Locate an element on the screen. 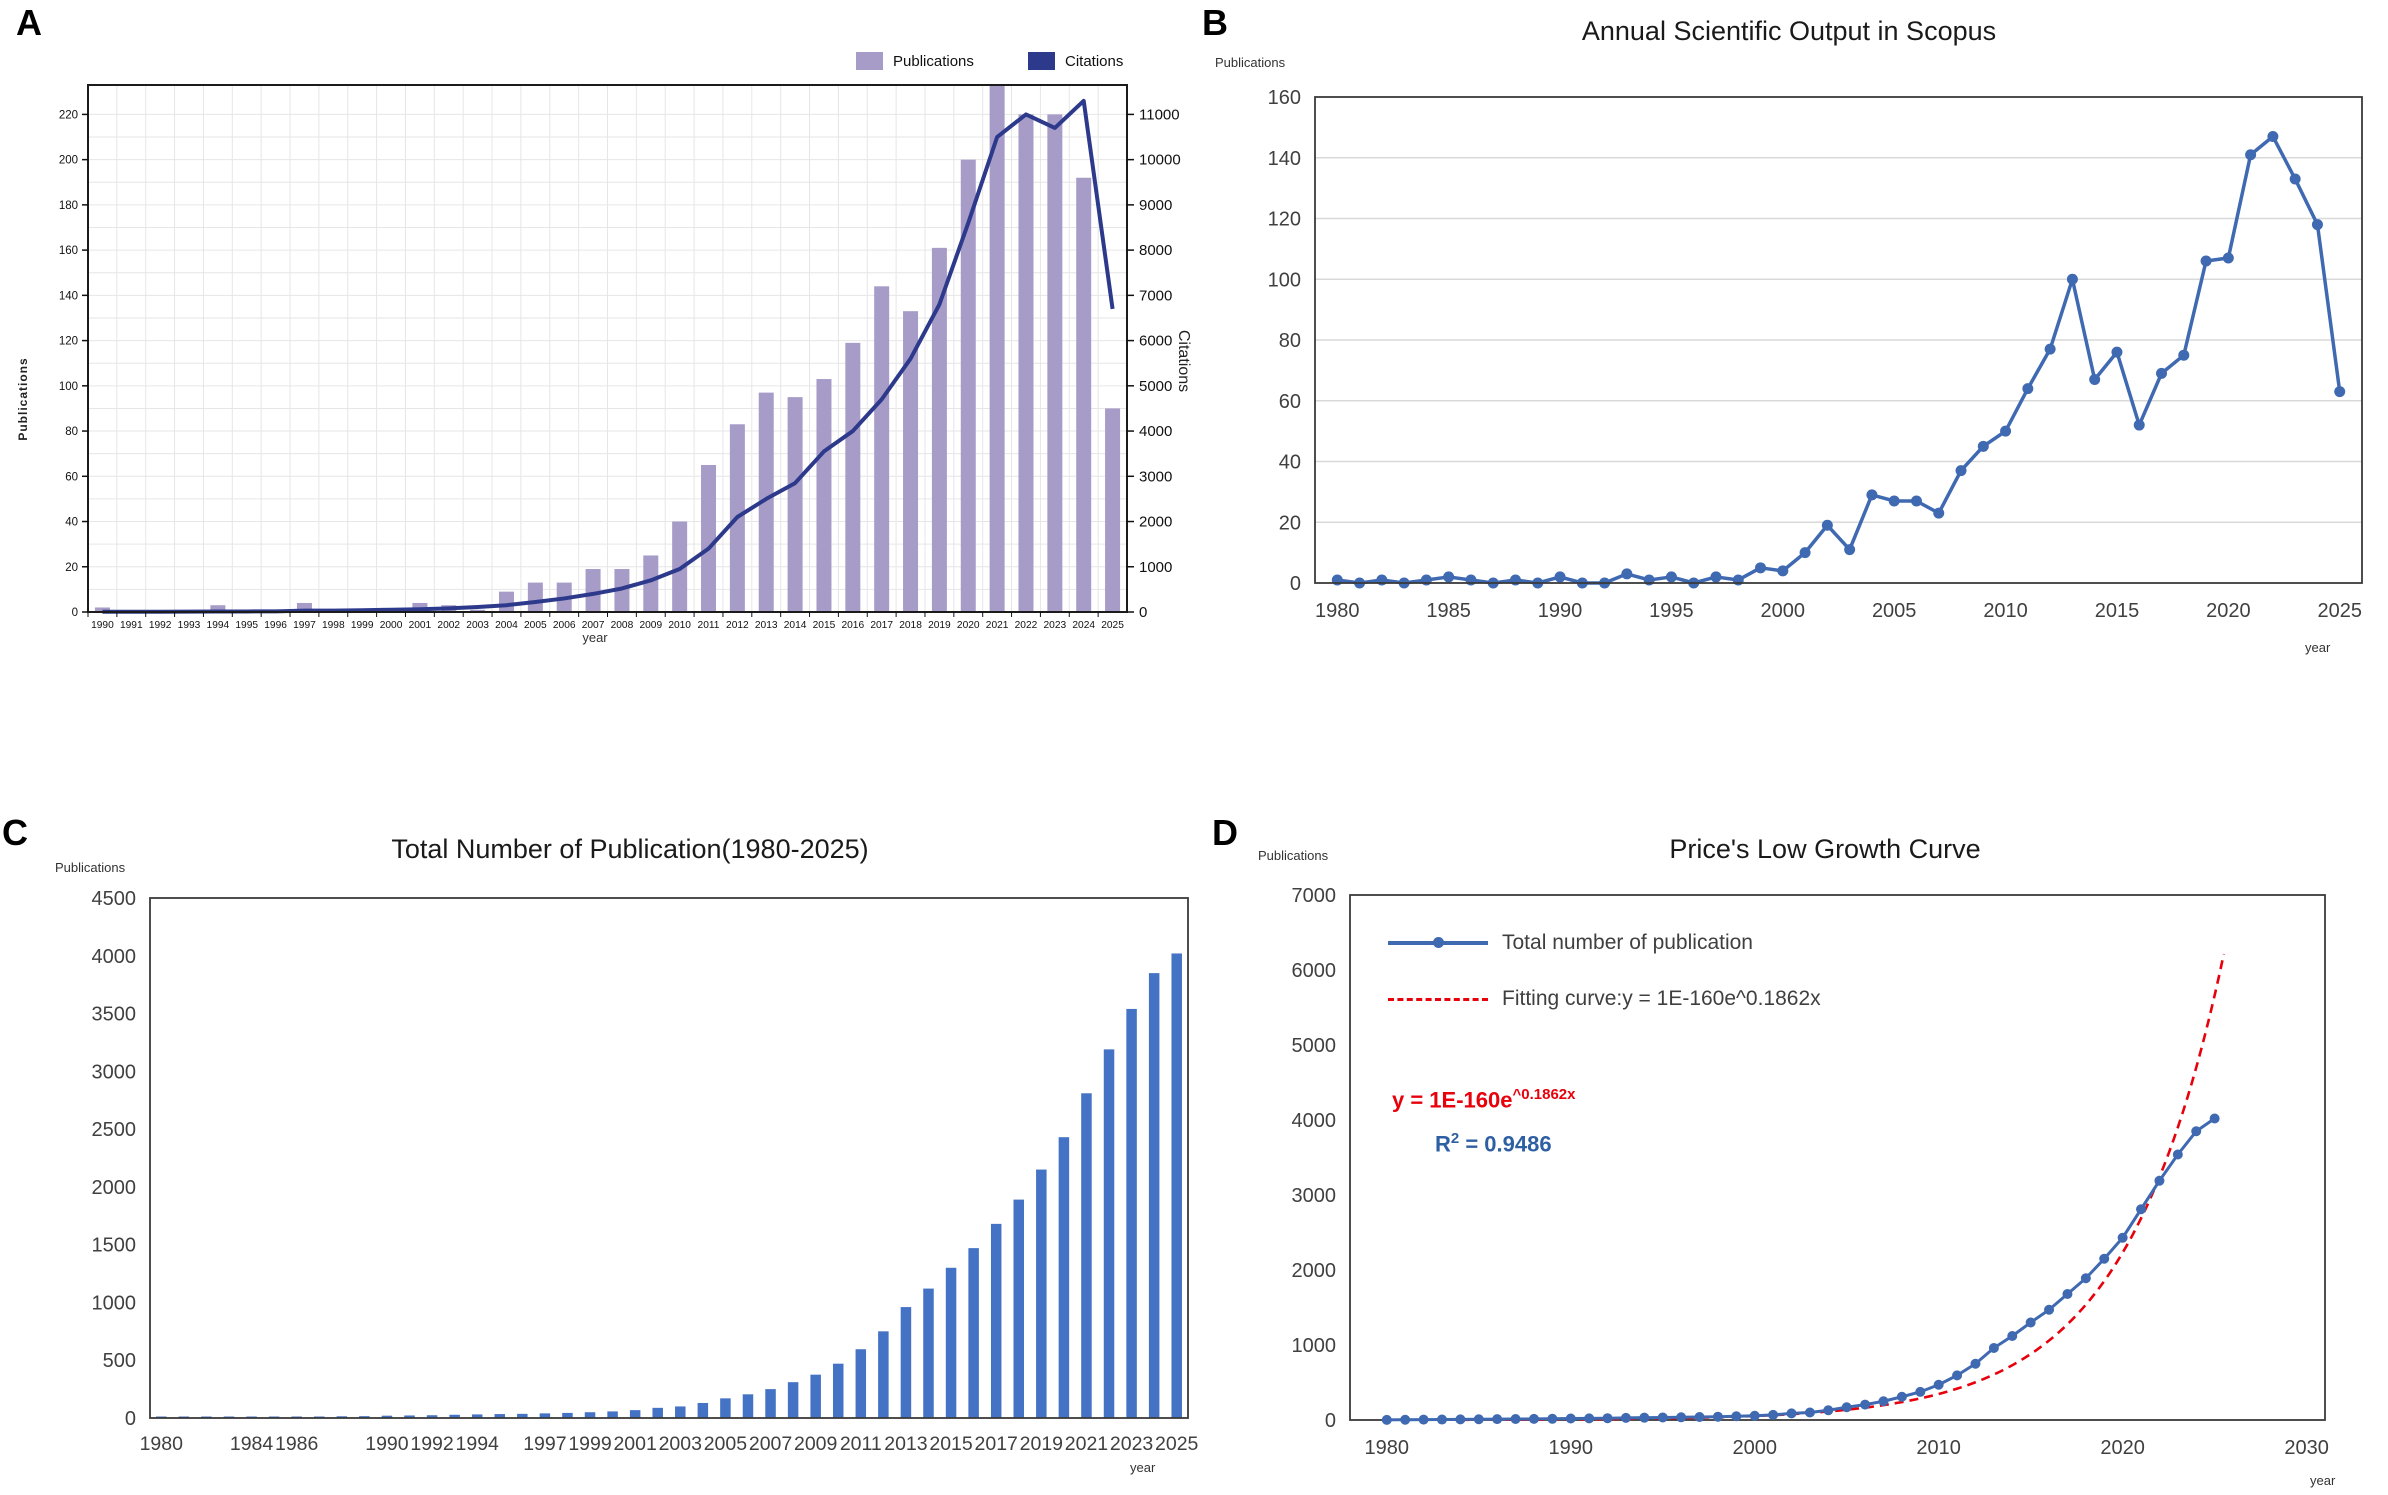  svg-text: 1991 is located at coordinates (131, 625).